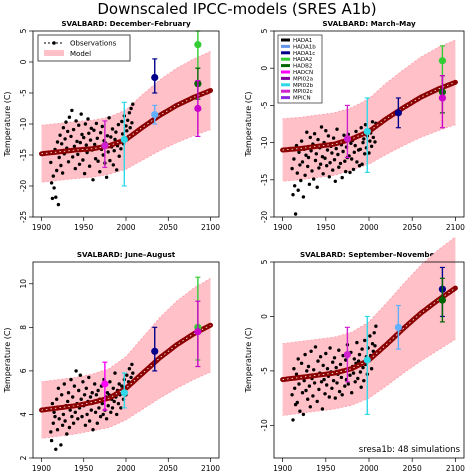 The image size is (474, 474). I want to click on model-point, so click(124, 393).